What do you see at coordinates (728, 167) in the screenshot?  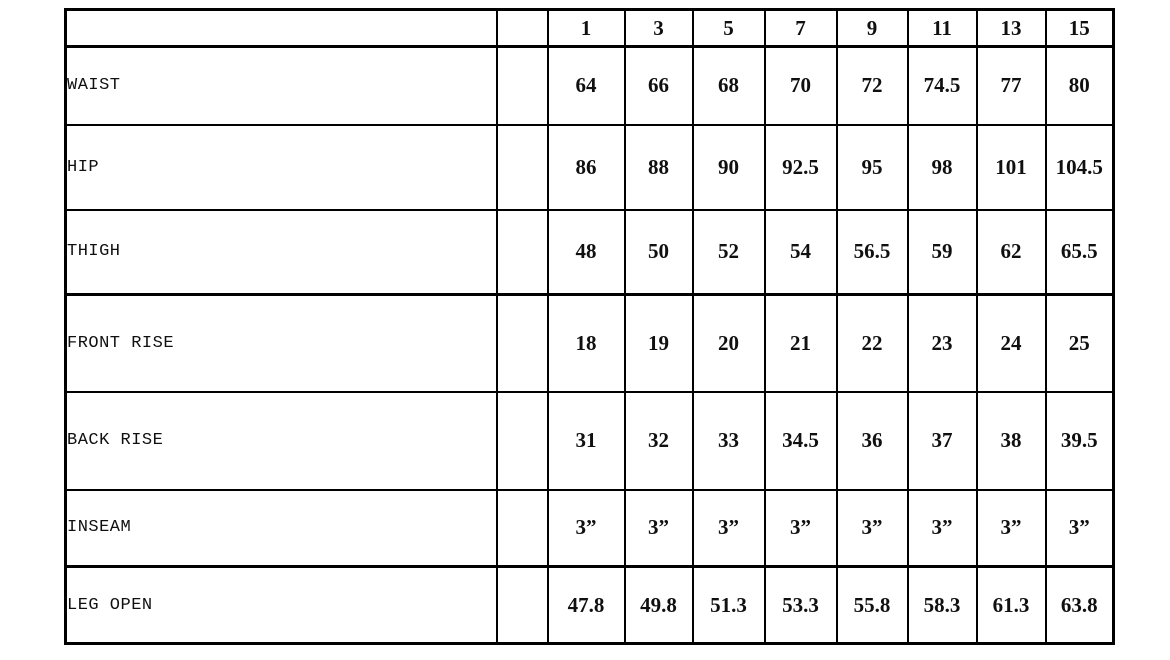 I see `measurement-value-cell: 90` at bounding box center [728, 167].